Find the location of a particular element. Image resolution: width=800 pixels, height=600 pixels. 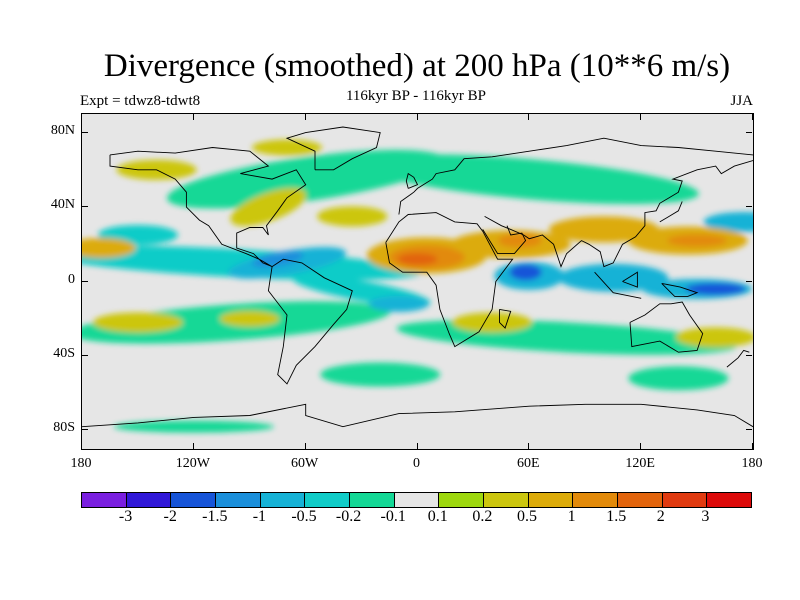

colorbar-label: -0.2 is located at coordinates (348, 516).